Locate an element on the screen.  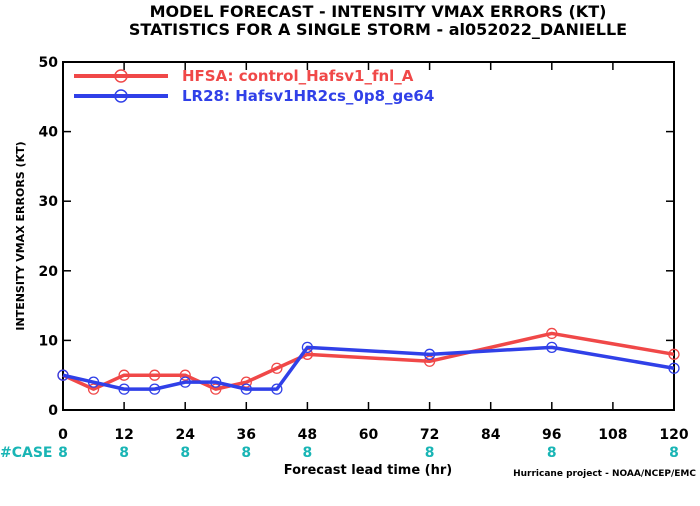
legend-entry: LR28: Hafsv1HR2cs_0p8_ge64 is located at coordinates (308, 96).